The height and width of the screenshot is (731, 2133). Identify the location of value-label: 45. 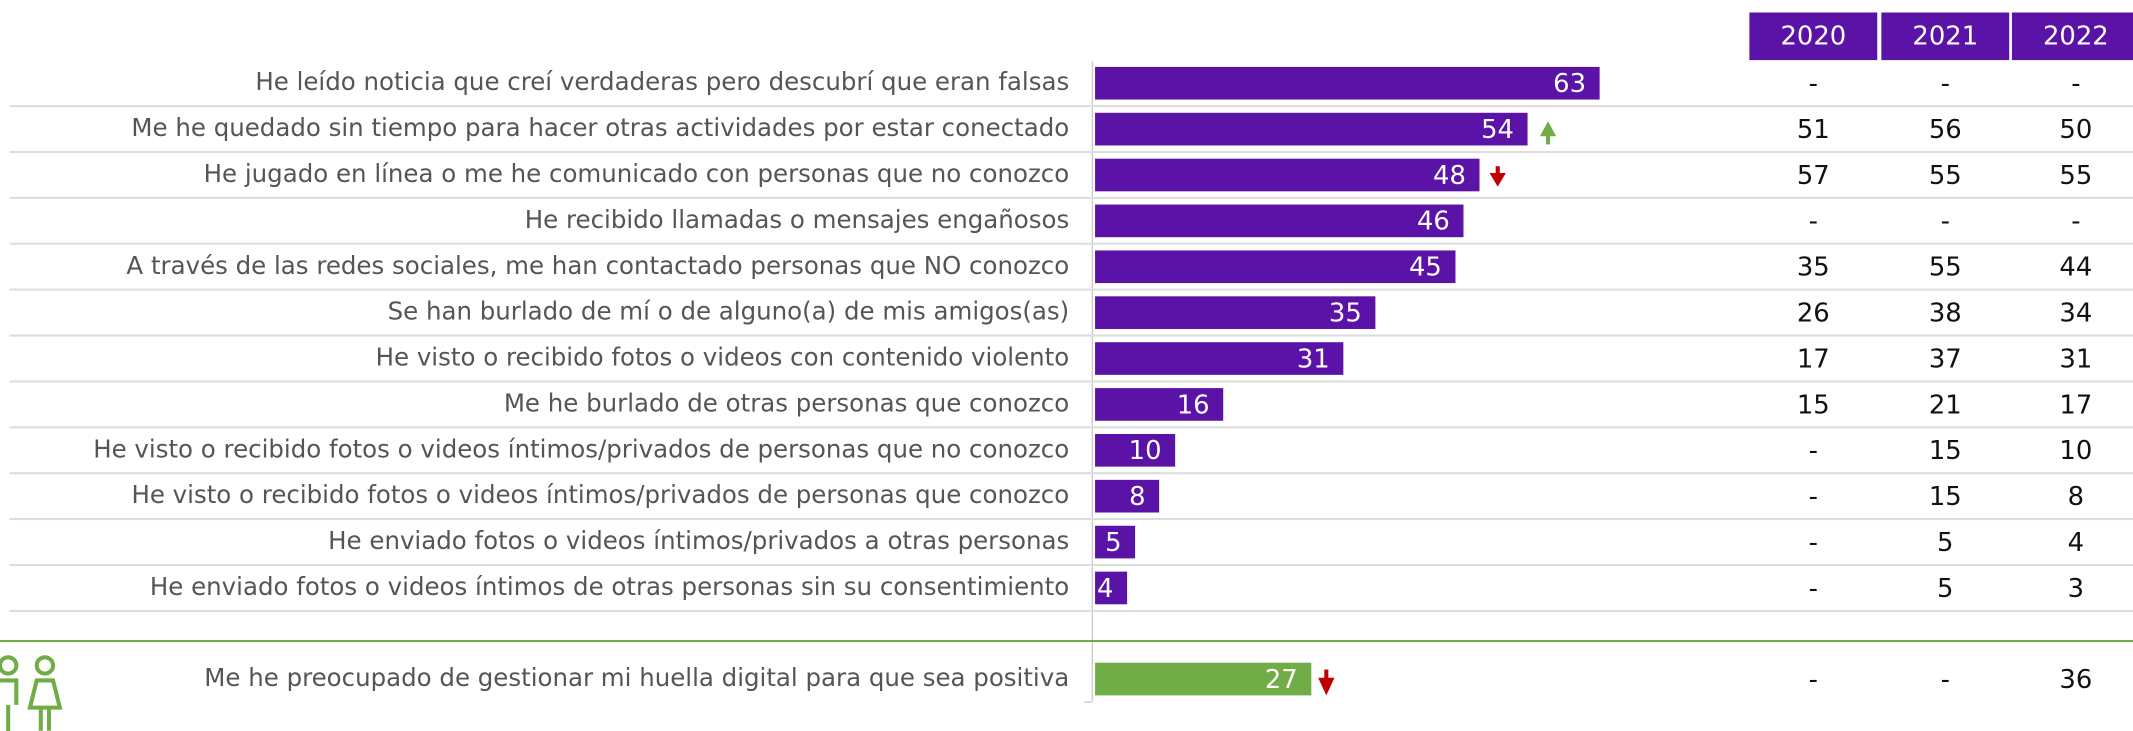
(1425, 268).